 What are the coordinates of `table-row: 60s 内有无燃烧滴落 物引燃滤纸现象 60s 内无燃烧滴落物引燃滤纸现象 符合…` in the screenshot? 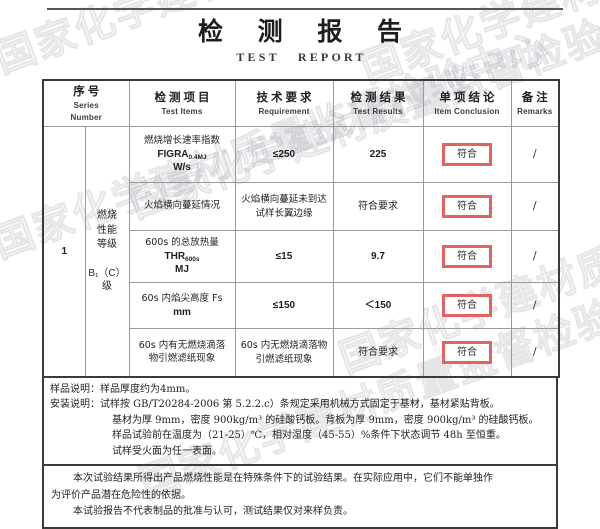 It's located at (301, 353).